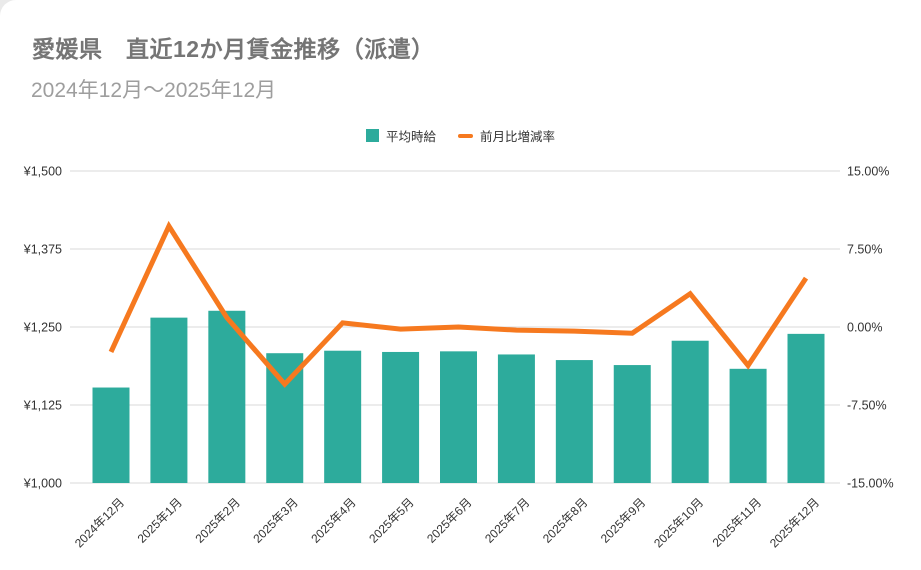  I want to click on right-axis-tick: 7.50%, so click(864, 250).